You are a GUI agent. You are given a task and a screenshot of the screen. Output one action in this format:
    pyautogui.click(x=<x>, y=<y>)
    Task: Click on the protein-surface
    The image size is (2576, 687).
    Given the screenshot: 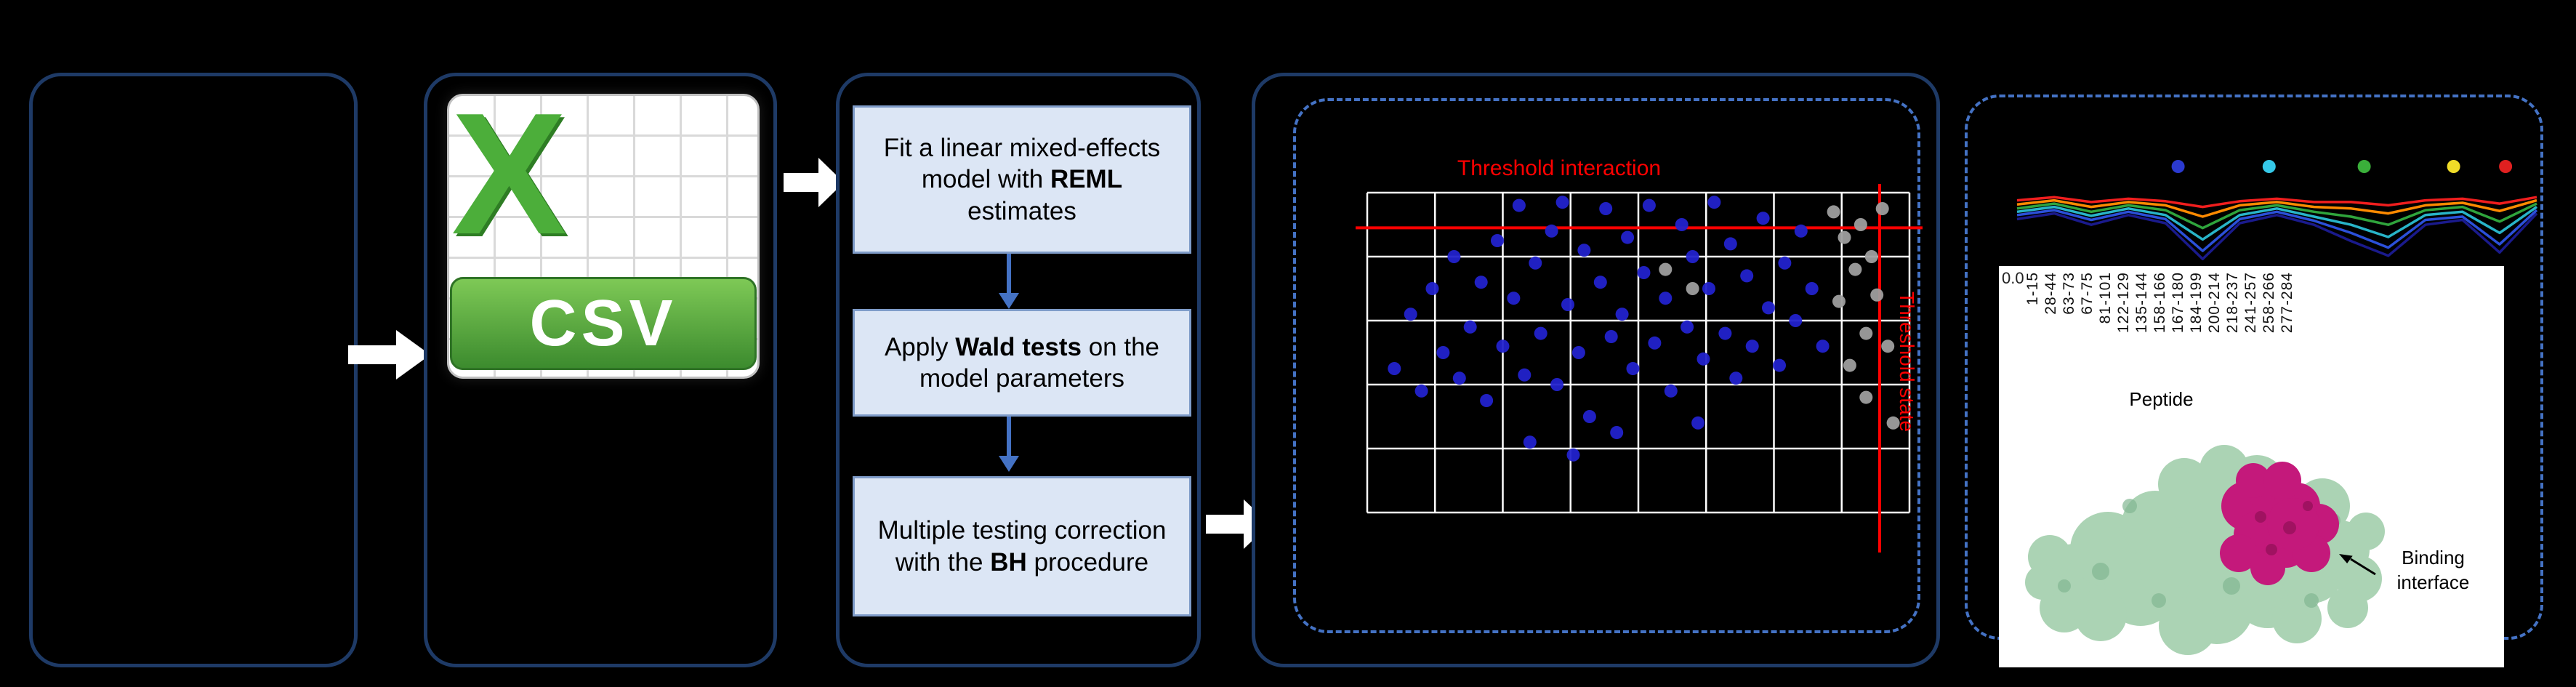 What is the action you would take?
    pyautogui.click(x=2205, y=550)
    